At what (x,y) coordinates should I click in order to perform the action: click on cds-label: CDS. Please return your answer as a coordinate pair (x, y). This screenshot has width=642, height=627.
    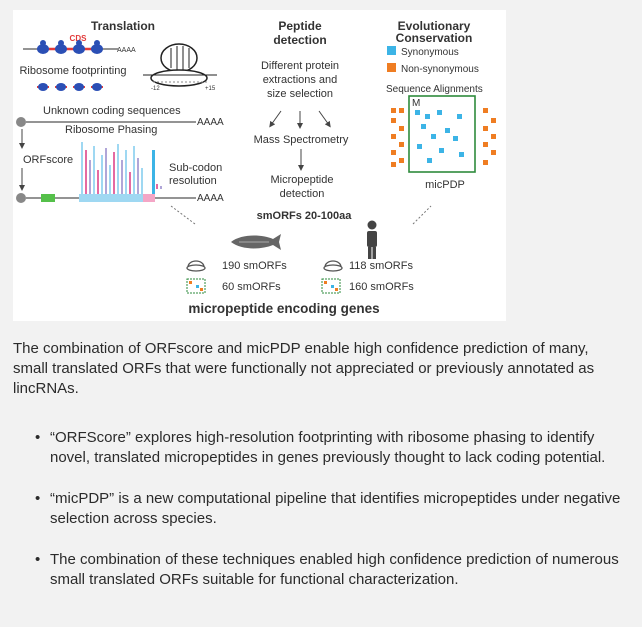
    Looking at the image, I should click on (79, 38).